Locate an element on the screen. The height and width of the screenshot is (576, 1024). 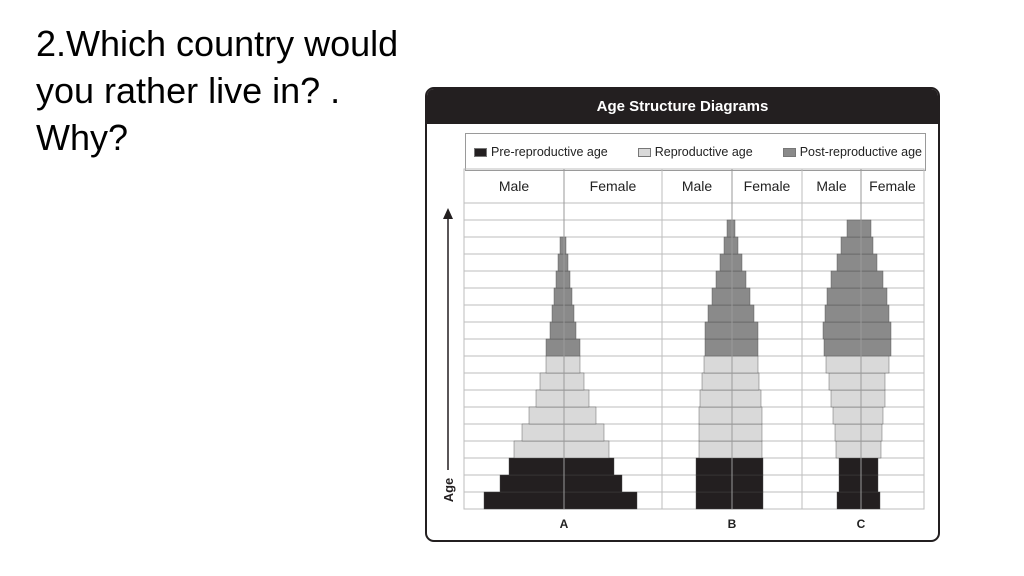
figure-title: Age Structure Diagrams is located at coordinates (682, 106).